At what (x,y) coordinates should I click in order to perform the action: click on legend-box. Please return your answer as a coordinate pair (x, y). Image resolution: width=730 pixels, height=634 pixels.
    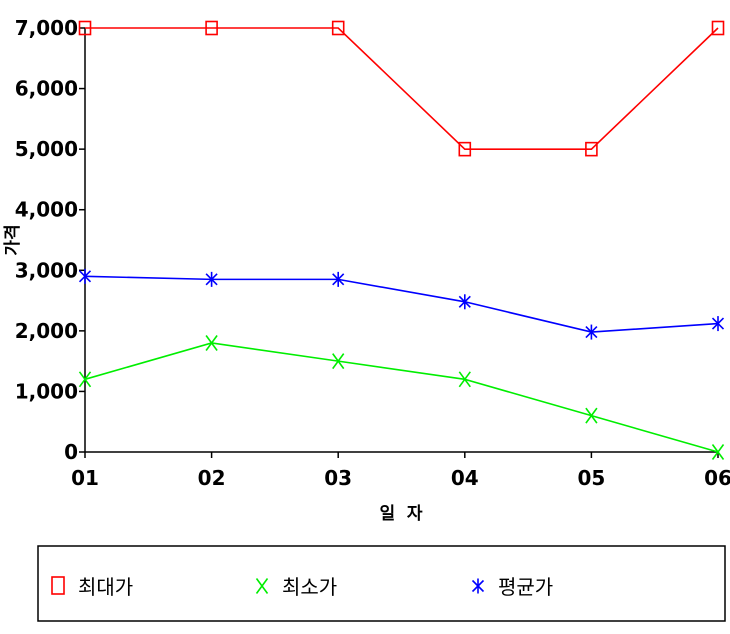
    Looking at the image, I should click on (381, 583).